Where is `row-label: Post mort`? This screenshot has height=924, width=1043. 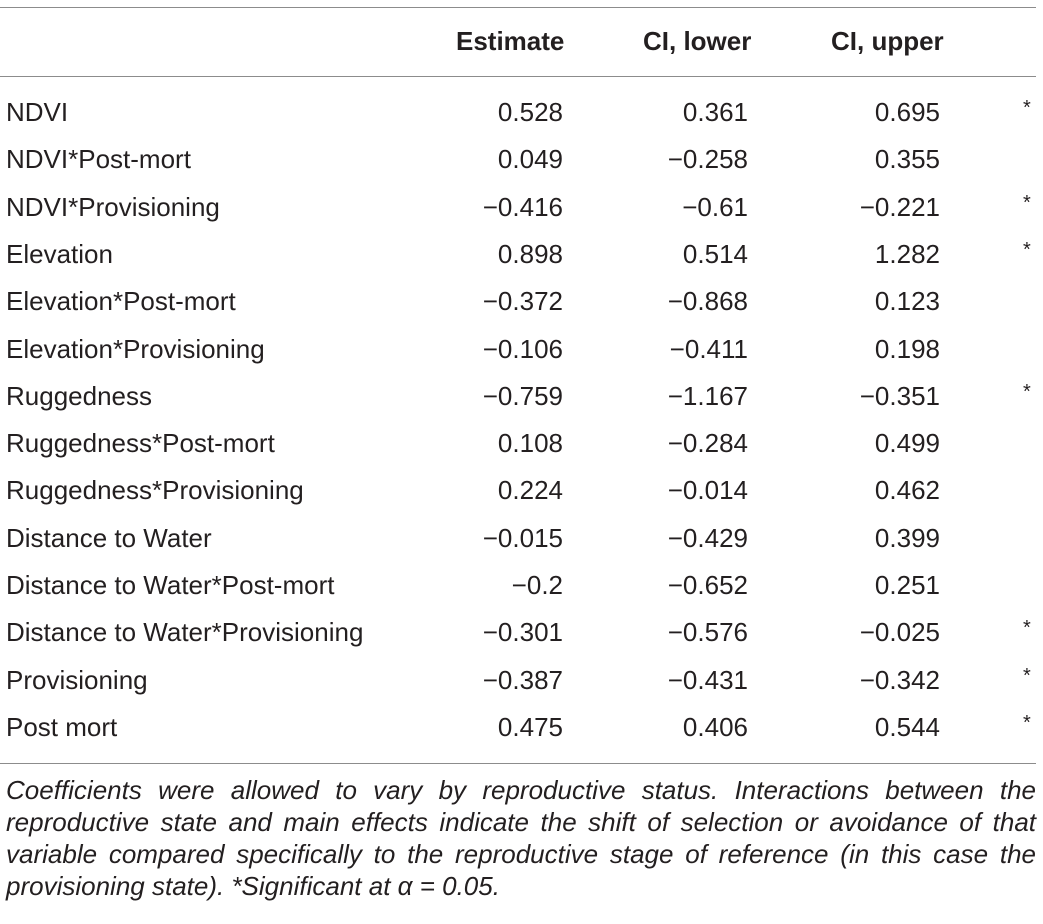 row-label: Post mort is located at coordinates (62, 727).